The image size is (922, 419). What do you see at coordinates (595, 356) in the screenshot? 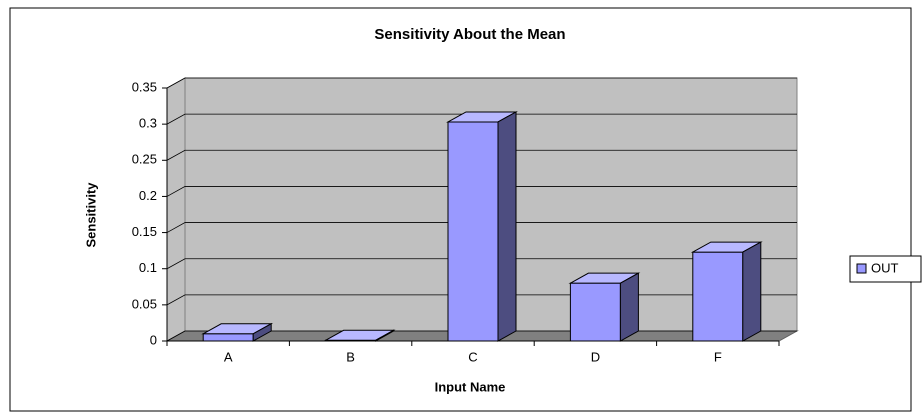
I see `x-tick-label: D` at bounding box center [595, 356].